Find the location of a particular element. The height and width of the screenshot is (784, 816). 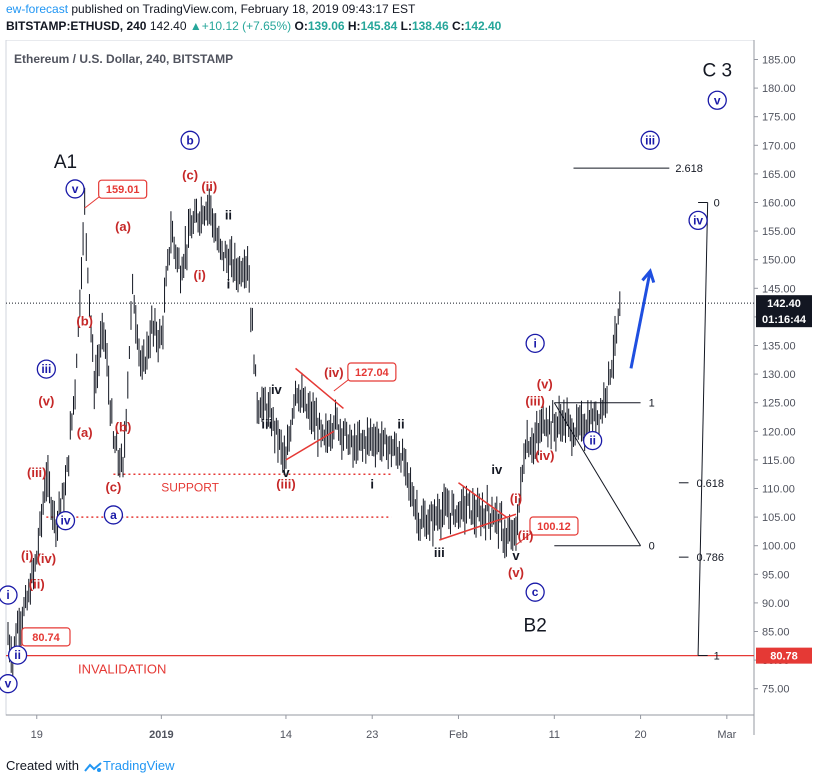

price-callout-label: 127.04 is located at coordinates (372, 373).